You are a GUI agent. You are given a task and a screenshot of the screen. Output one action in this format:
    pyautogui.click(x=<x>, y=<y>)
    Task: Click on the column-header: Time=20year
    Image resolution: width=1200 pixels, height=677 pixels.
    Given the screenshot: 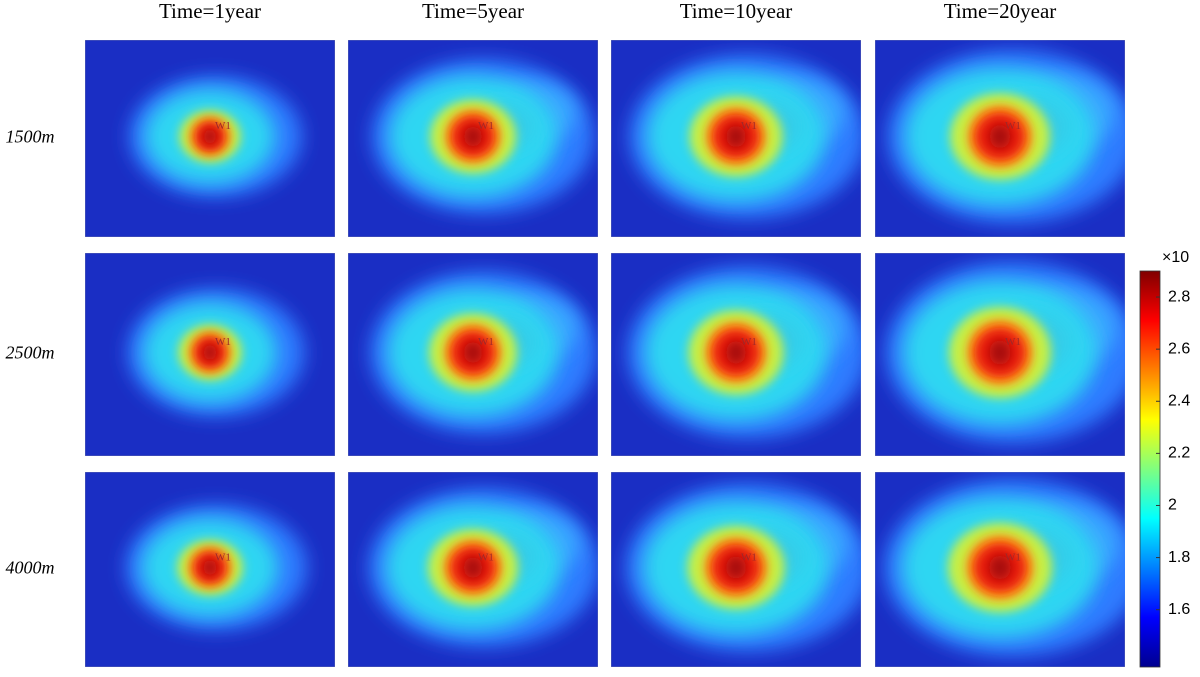 What is the action you would take?
    pyautogui.click(x=1000, y=11)
    